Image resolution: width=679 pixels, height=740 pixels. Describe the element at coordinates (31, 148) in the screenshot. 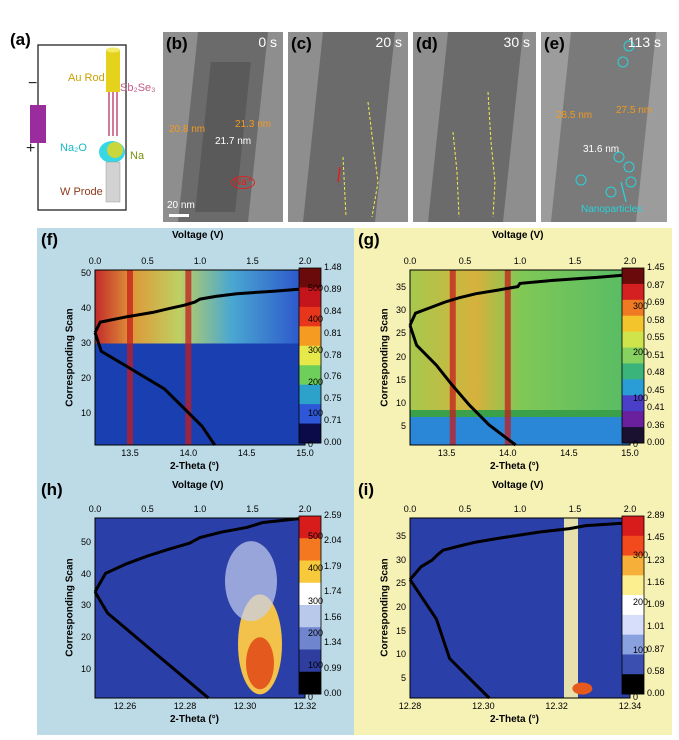

I see `battery-plus: +` at that location.